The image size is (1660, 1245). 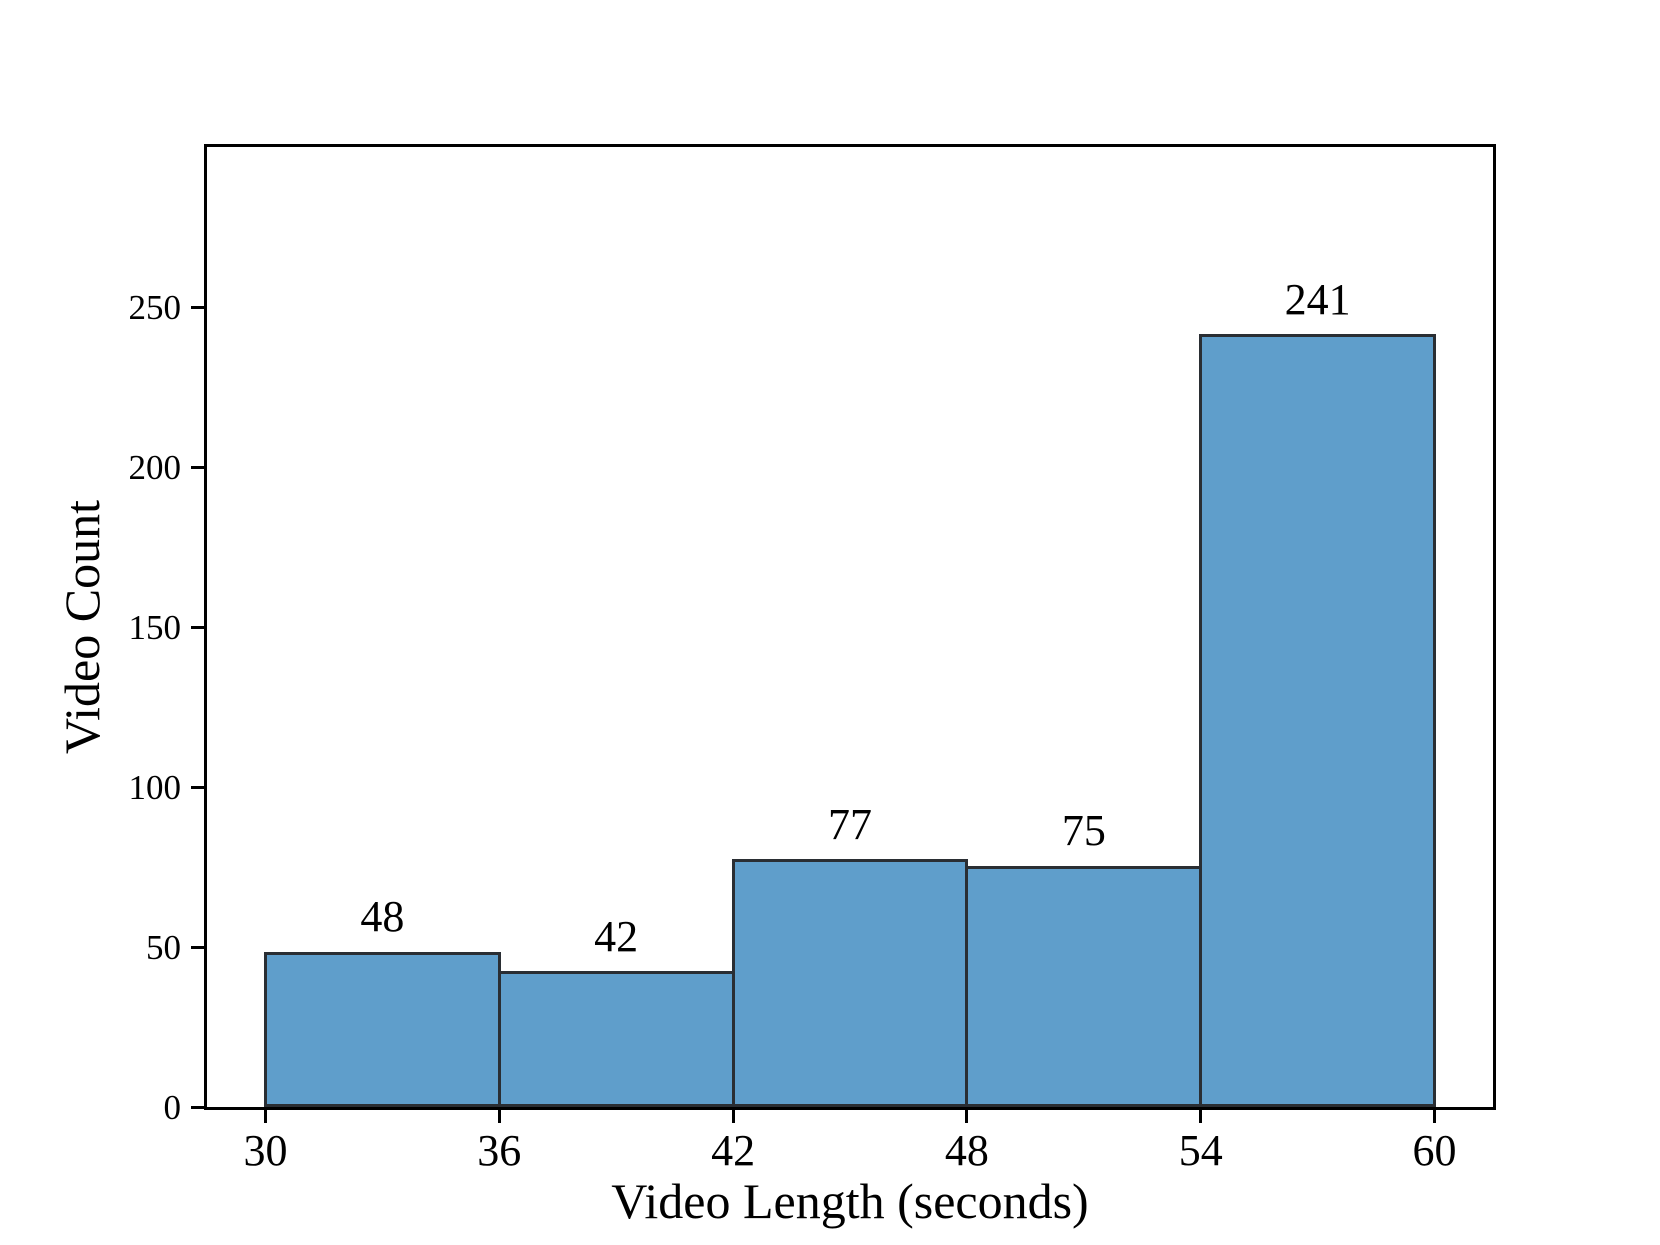 What do you see at coordinates (155, 307) in the screenshot?
I see `y-tick-label: 250` at bounding box center [155, 307].